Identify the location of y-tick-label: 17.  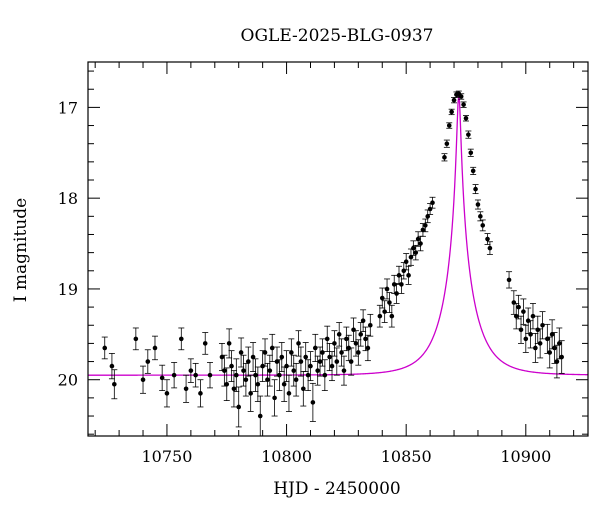
(68, 107).